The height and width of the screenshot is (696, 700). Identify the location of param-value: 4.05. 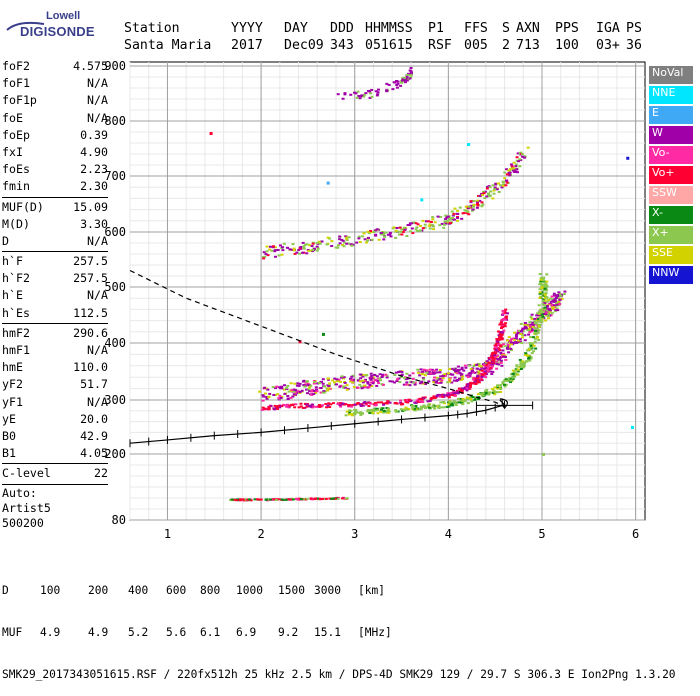
(94, 453).